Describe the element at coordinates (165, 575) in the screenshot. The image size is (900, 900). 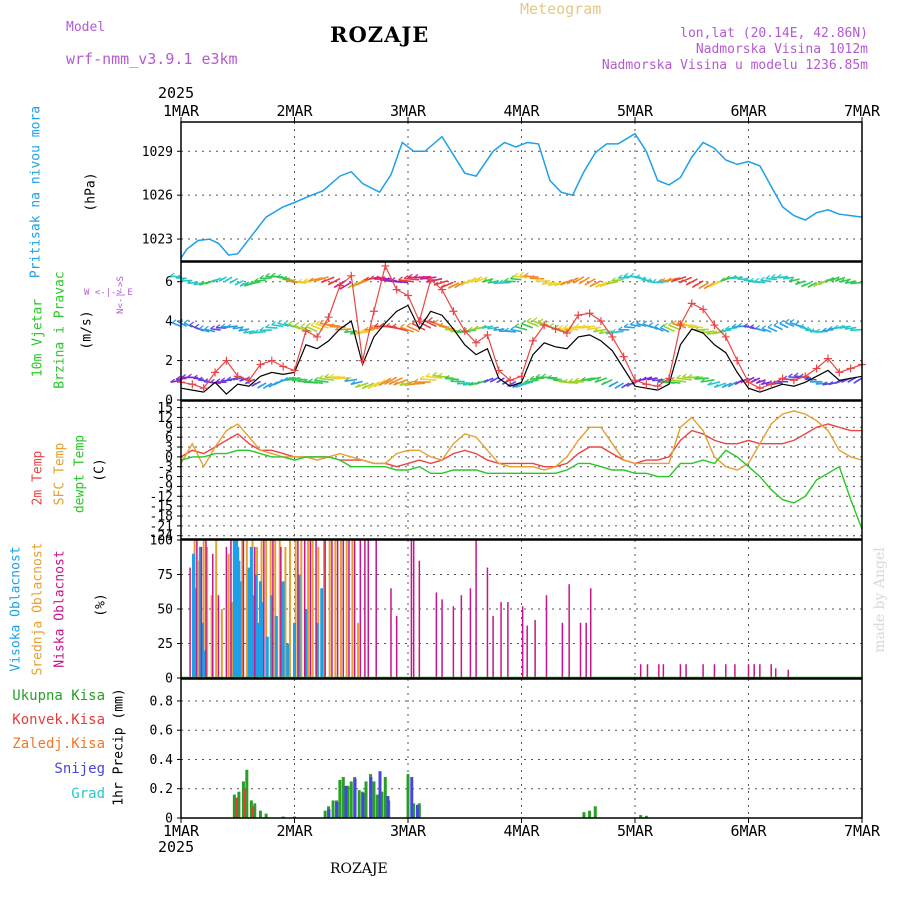
I see `y-tick-label: 75` at that location.